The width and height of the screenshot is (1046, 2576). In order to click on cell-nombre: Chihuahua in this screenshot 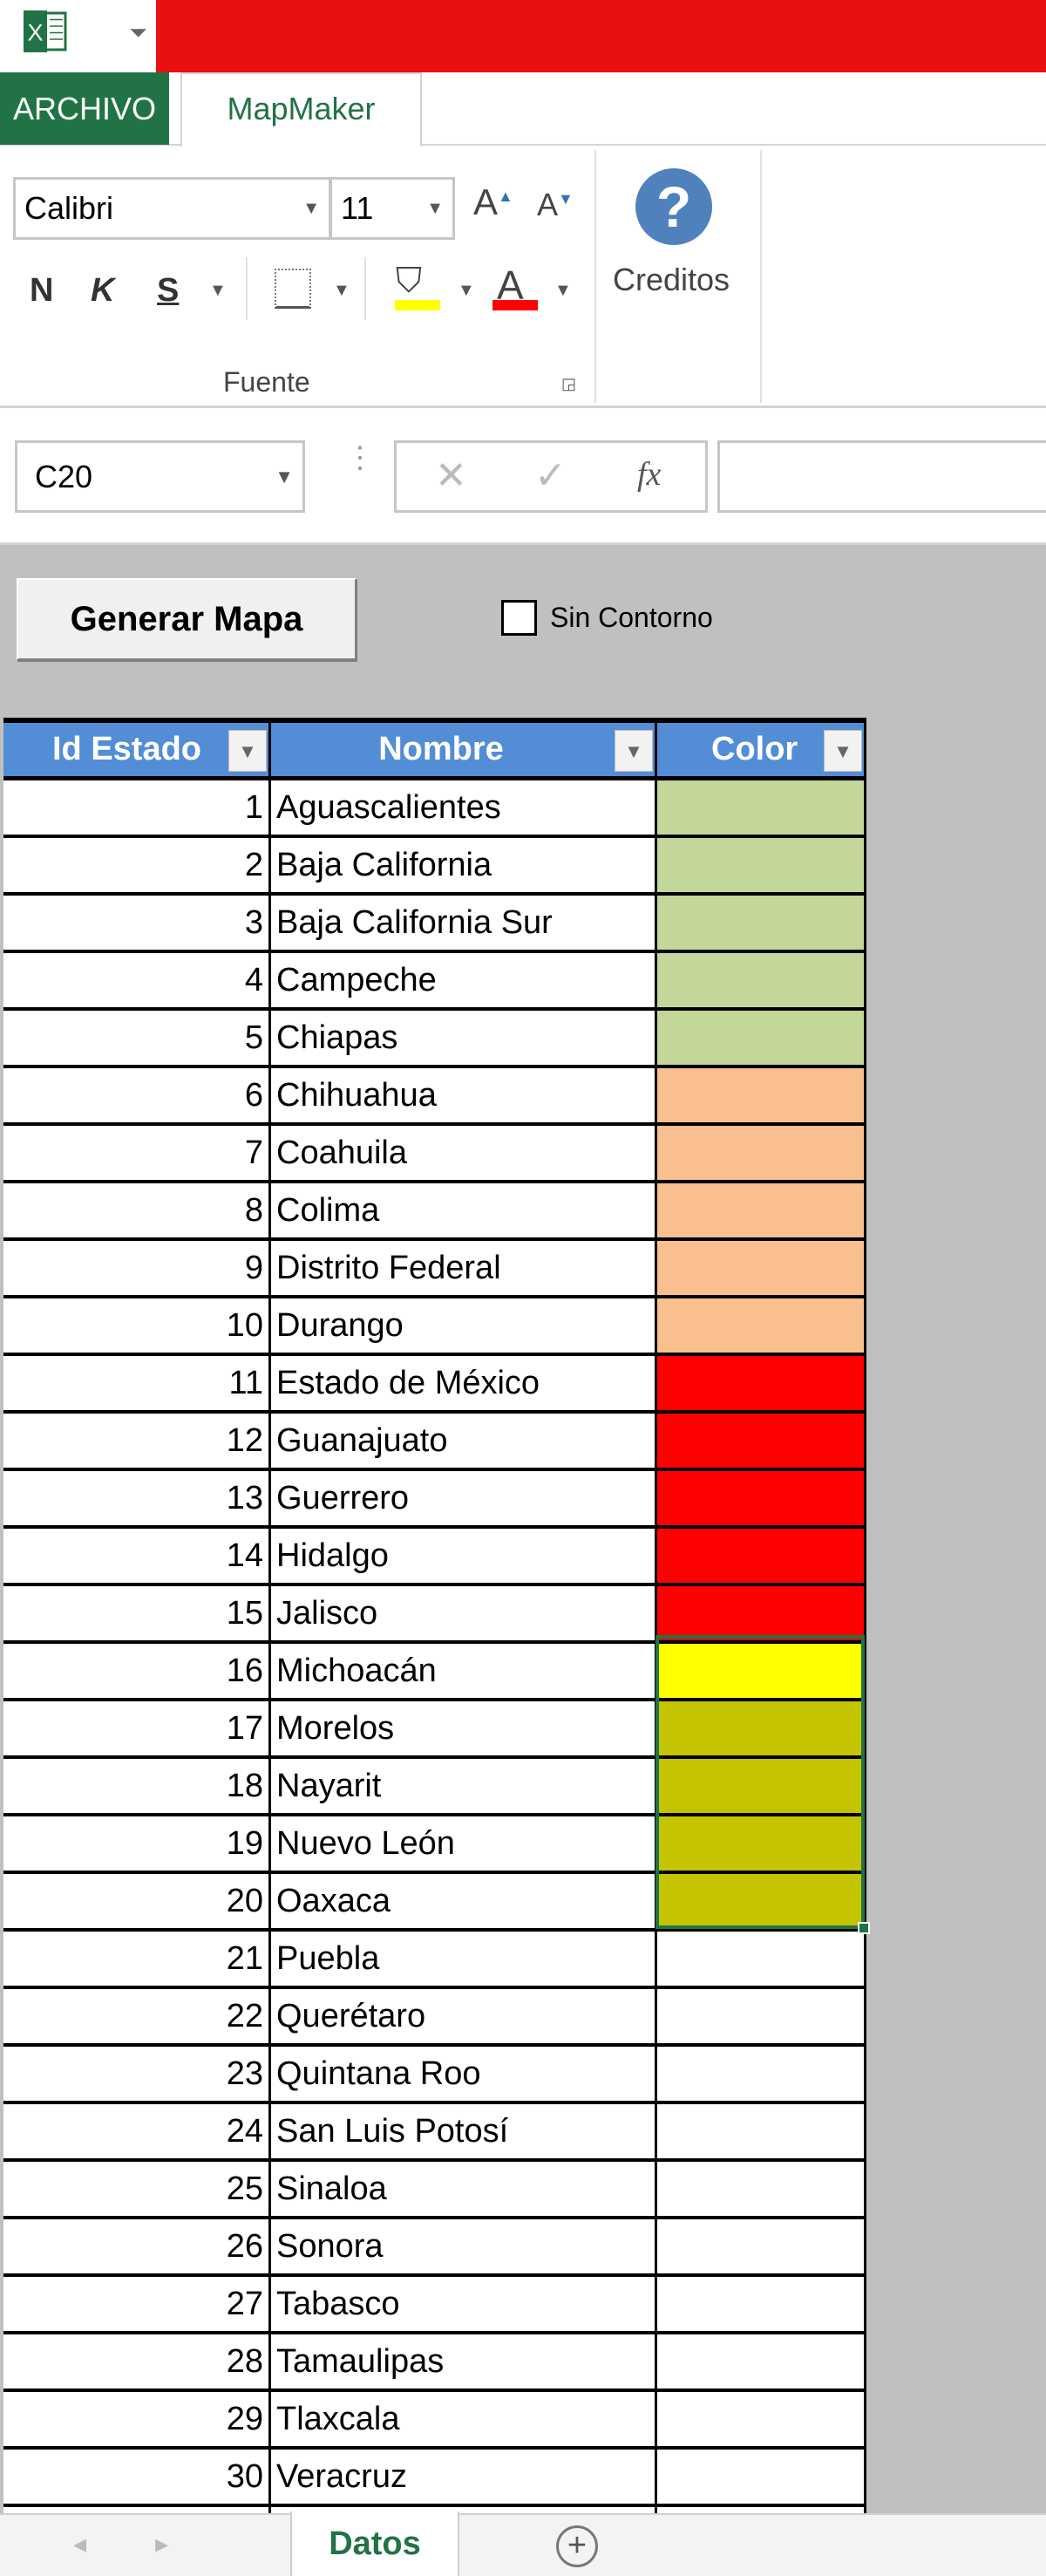, I will do `click(464, 1095)`.